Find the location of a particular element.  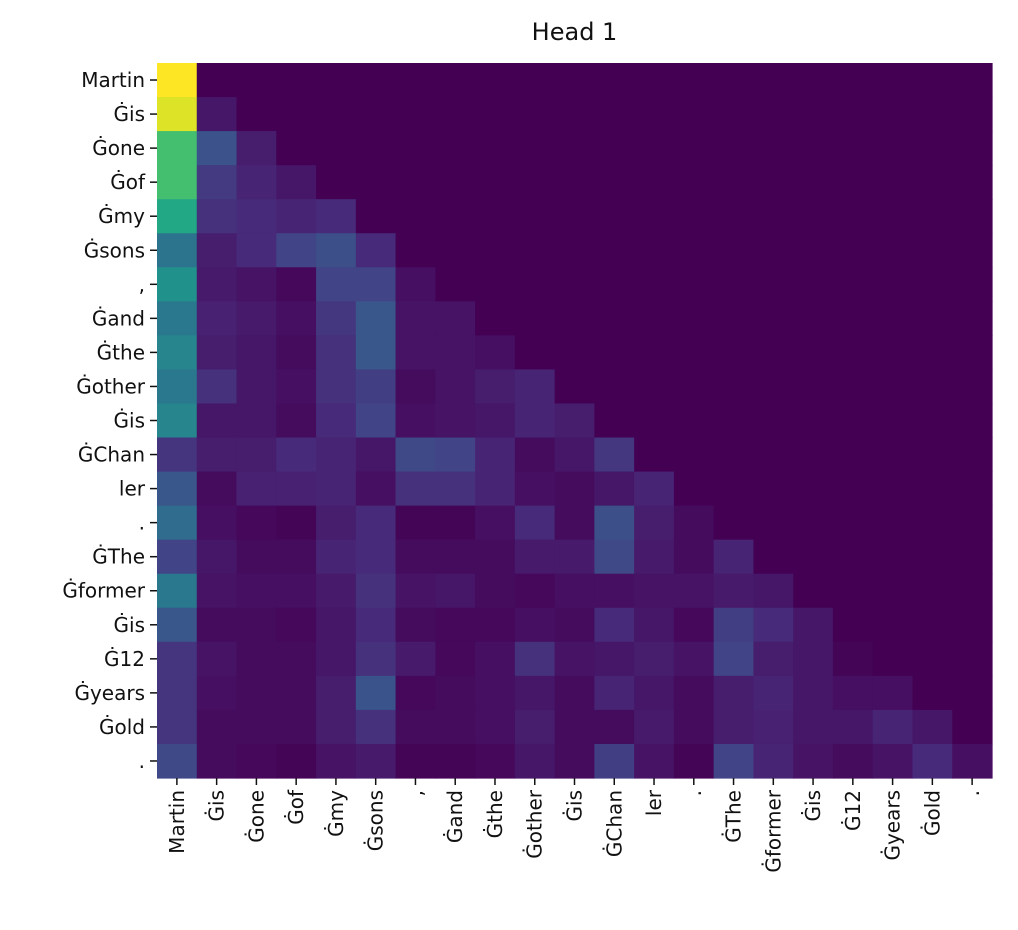

y-tick-label: Ġold is located at coordinates (122, 727).